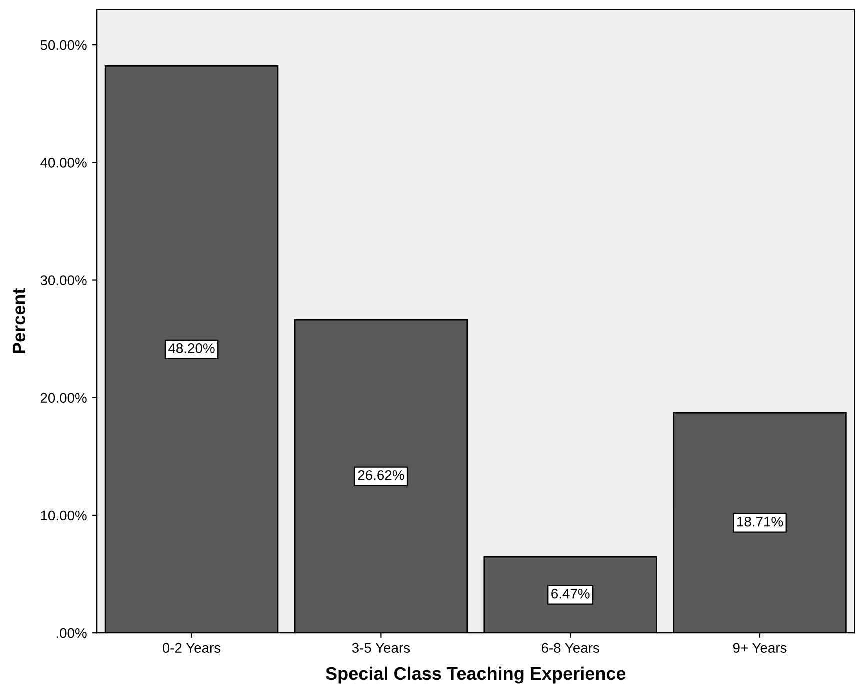 The height and width of the screenshot is (698, 859). I want to click on y-tick-label: 50.00%, so click(63, 45).